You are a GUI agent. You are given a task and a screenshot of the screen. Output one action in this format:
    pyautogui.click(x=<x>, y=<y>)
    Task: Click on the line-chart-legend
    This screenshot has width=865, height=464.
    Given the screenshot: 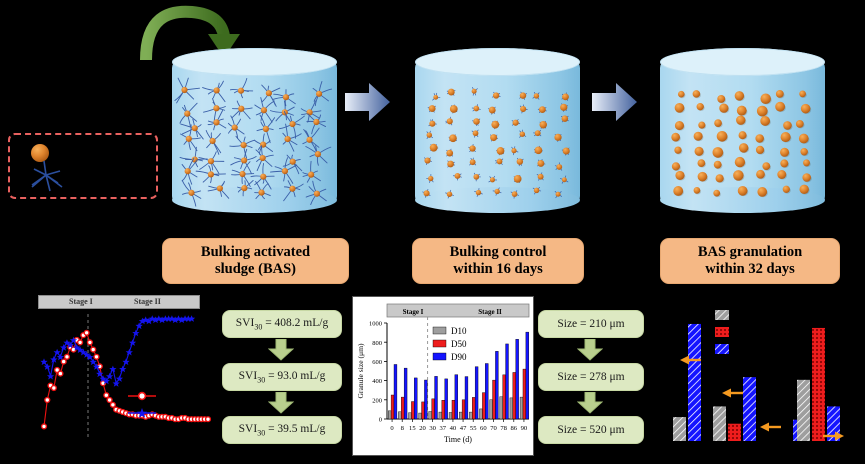 What is the action you would take?
    pyautogui.click(x=142, y=404)
    